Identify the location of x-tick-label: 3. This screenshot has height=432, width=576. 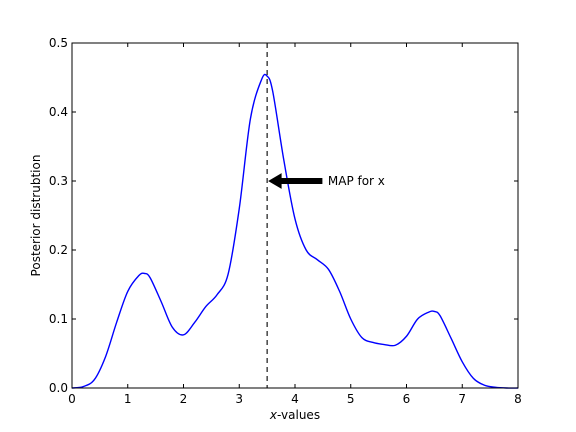
(239, 399).